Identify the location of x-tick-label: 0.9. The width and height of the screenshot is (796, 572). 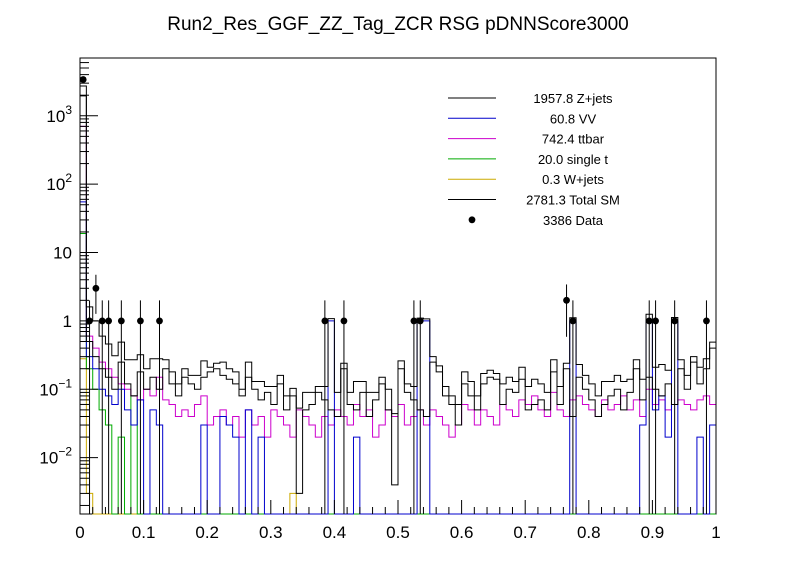
(653, 532).